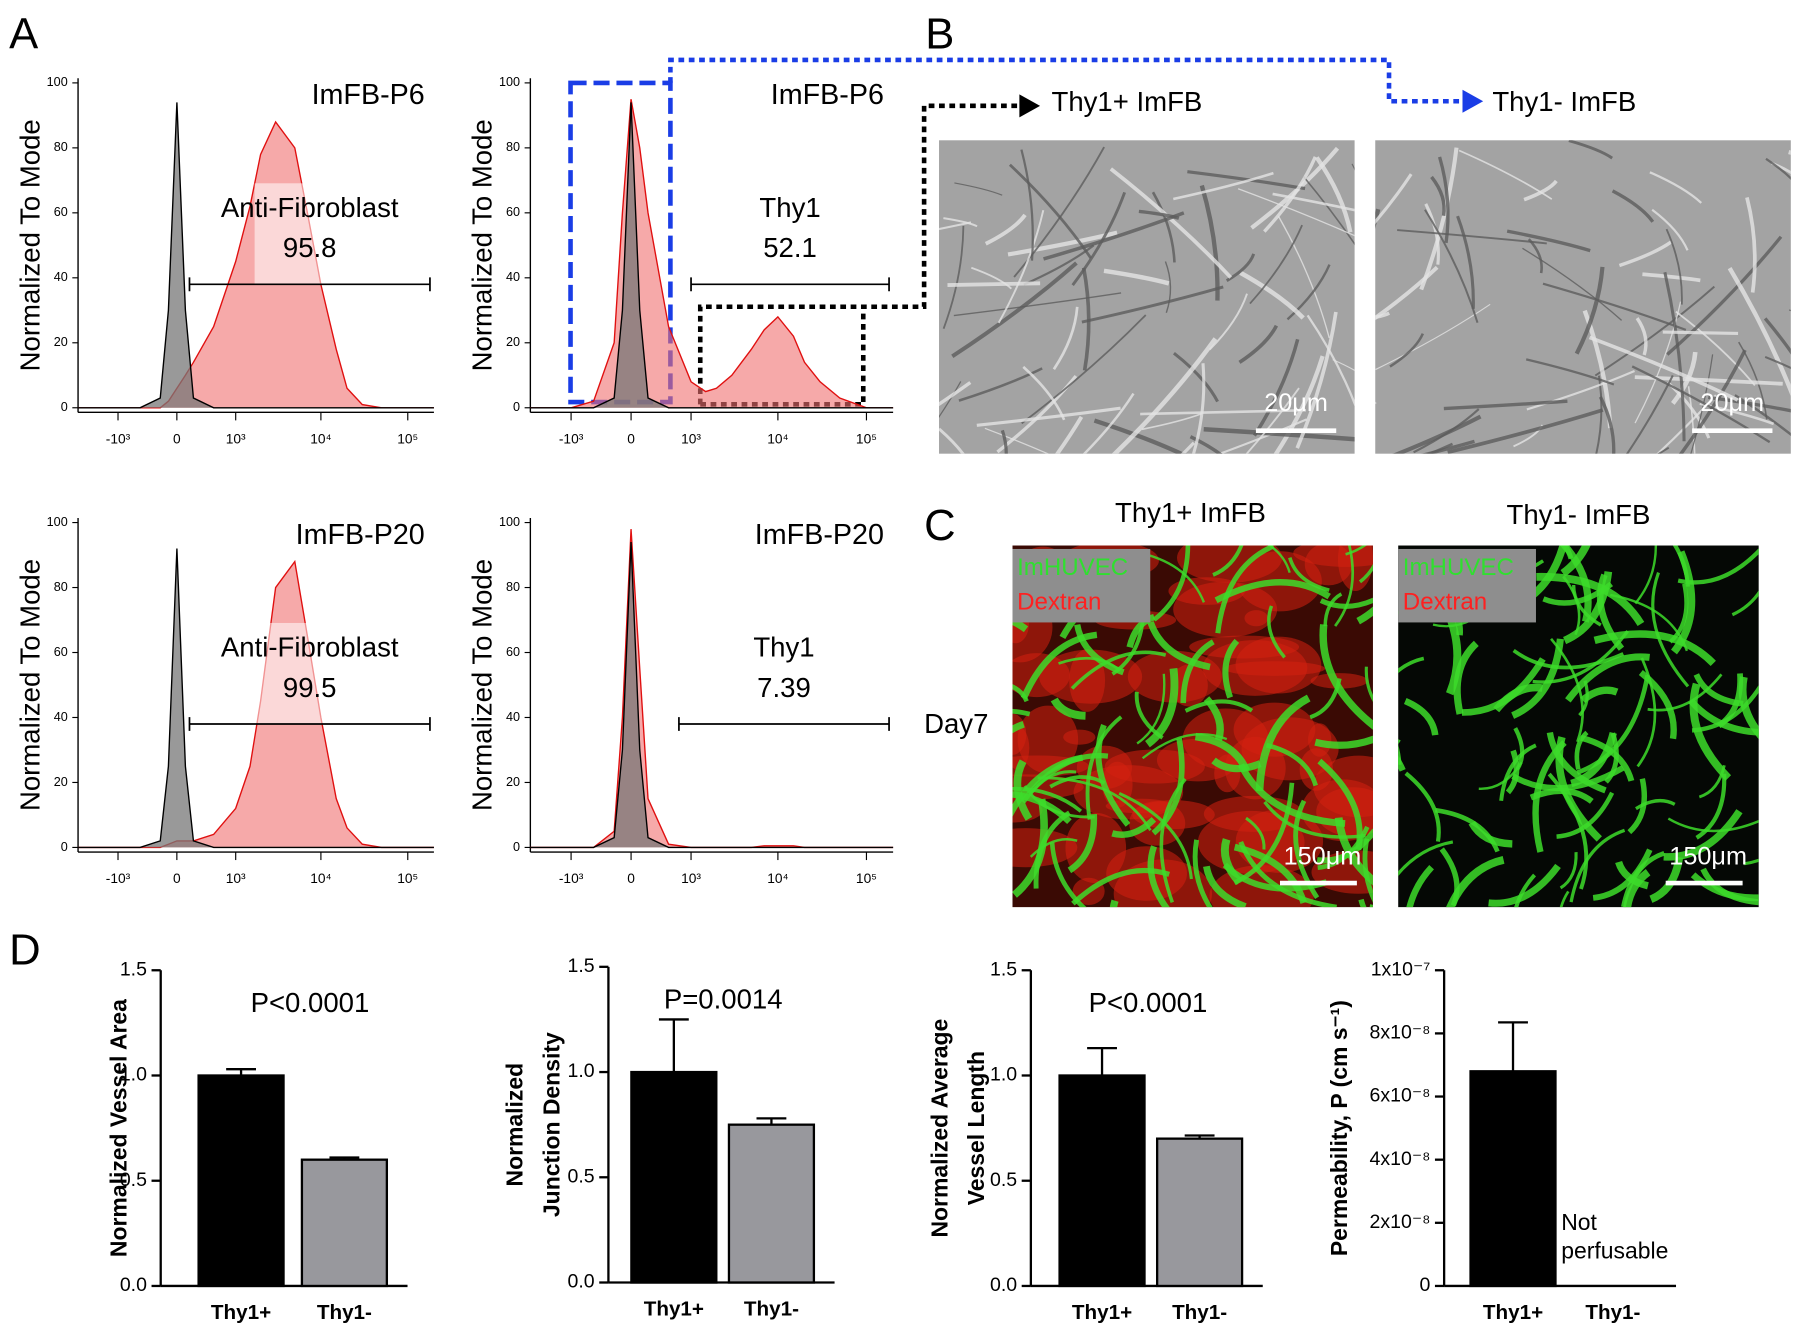 The width and height of the screenshot is (1800, 1339). I want to click on gate-value: 7.39, so click(784, 687).